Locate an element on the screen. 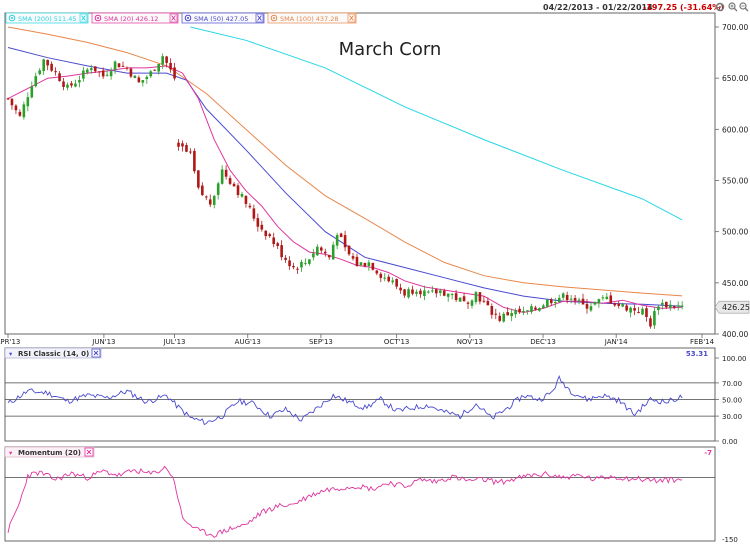 This screenshot has height=545, width=750. rsi-title: RSI Classic (14, 0) is located at coordinates (53, 354).